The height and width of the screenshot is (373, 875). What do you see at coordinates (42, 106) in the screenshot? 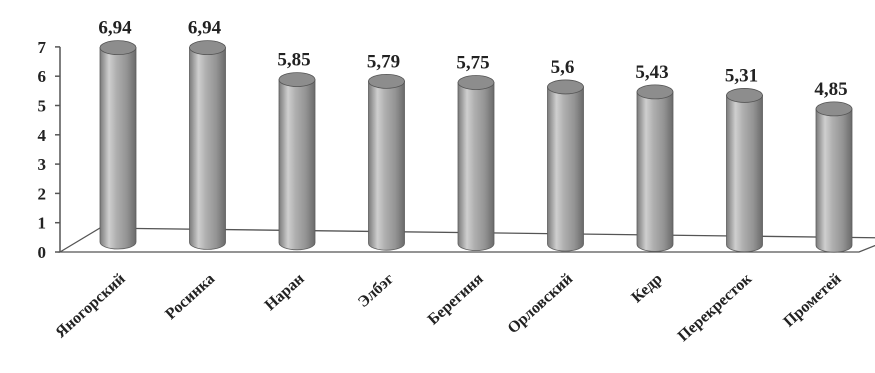
I see `y-tick-label: 5` at bounding box center [42, 106].